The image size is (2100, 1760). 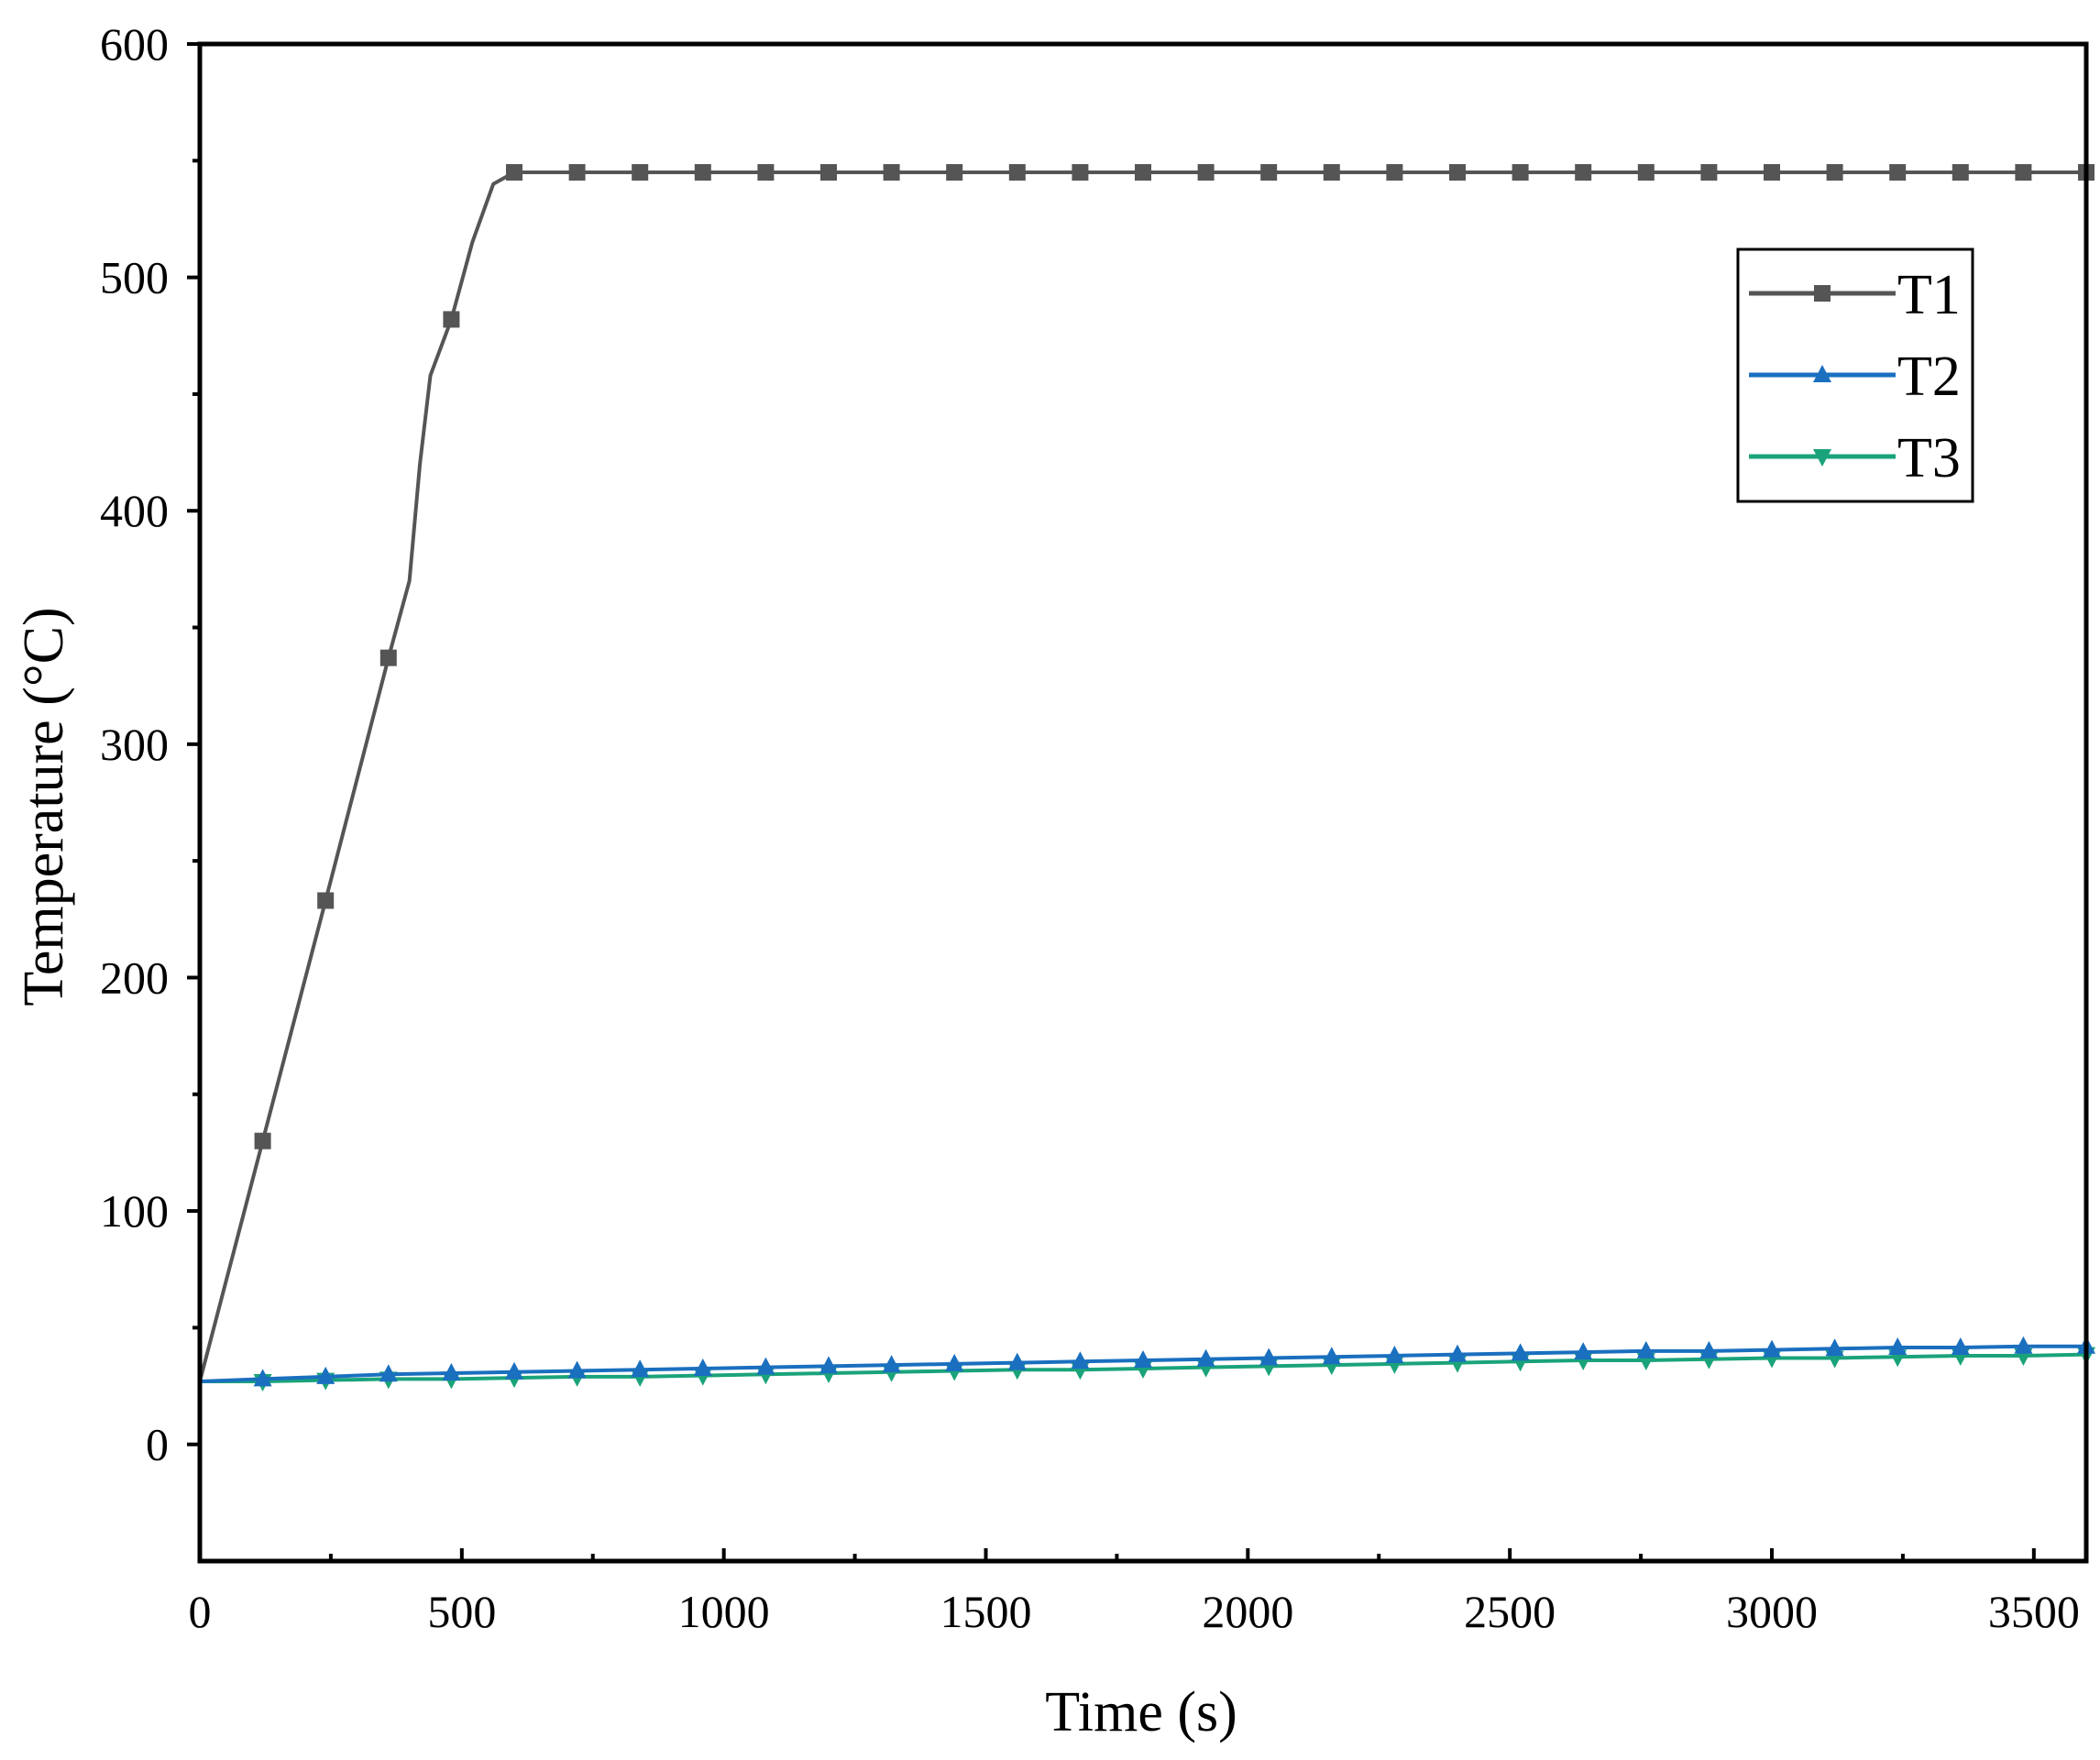 I want to click on y-tick-label: 200, so click(x=134, y=977).